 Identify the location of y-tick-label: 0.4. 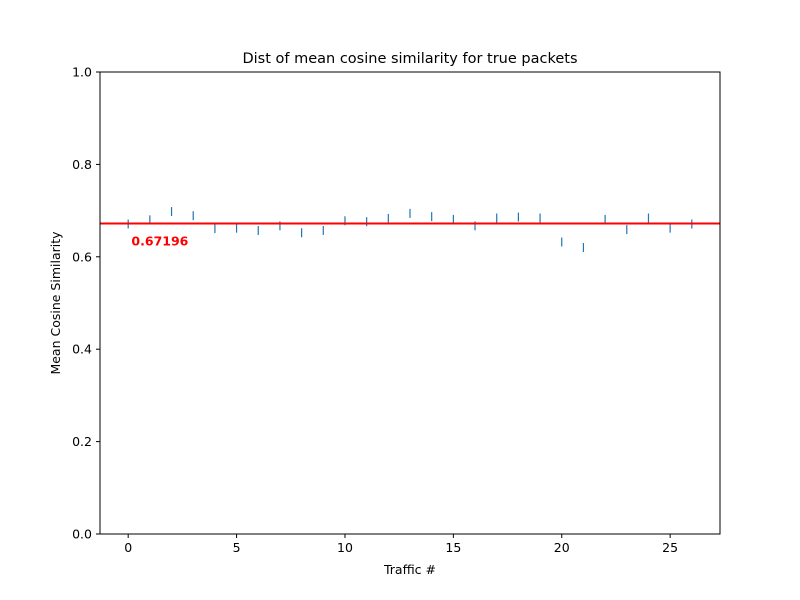
(82, 349).